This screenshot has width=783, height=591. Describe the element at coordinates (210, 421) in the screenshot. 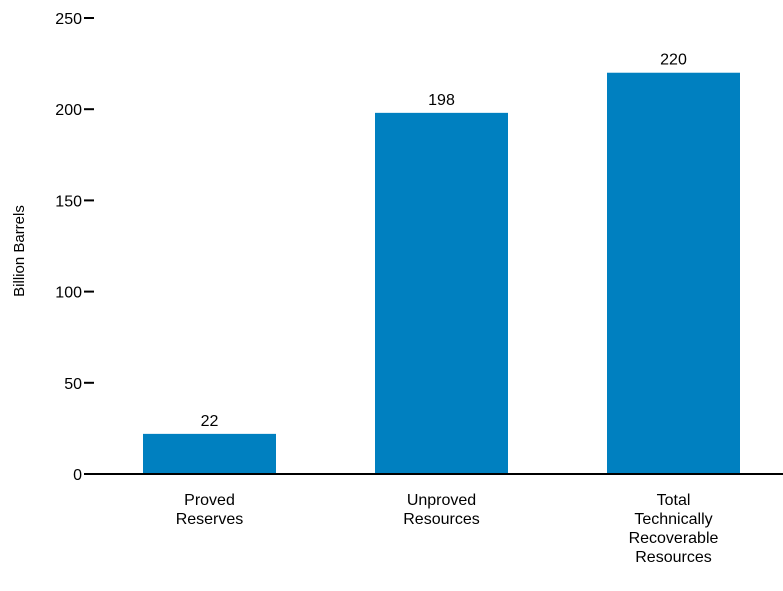

I see `bar-value-label: 22` at that location.